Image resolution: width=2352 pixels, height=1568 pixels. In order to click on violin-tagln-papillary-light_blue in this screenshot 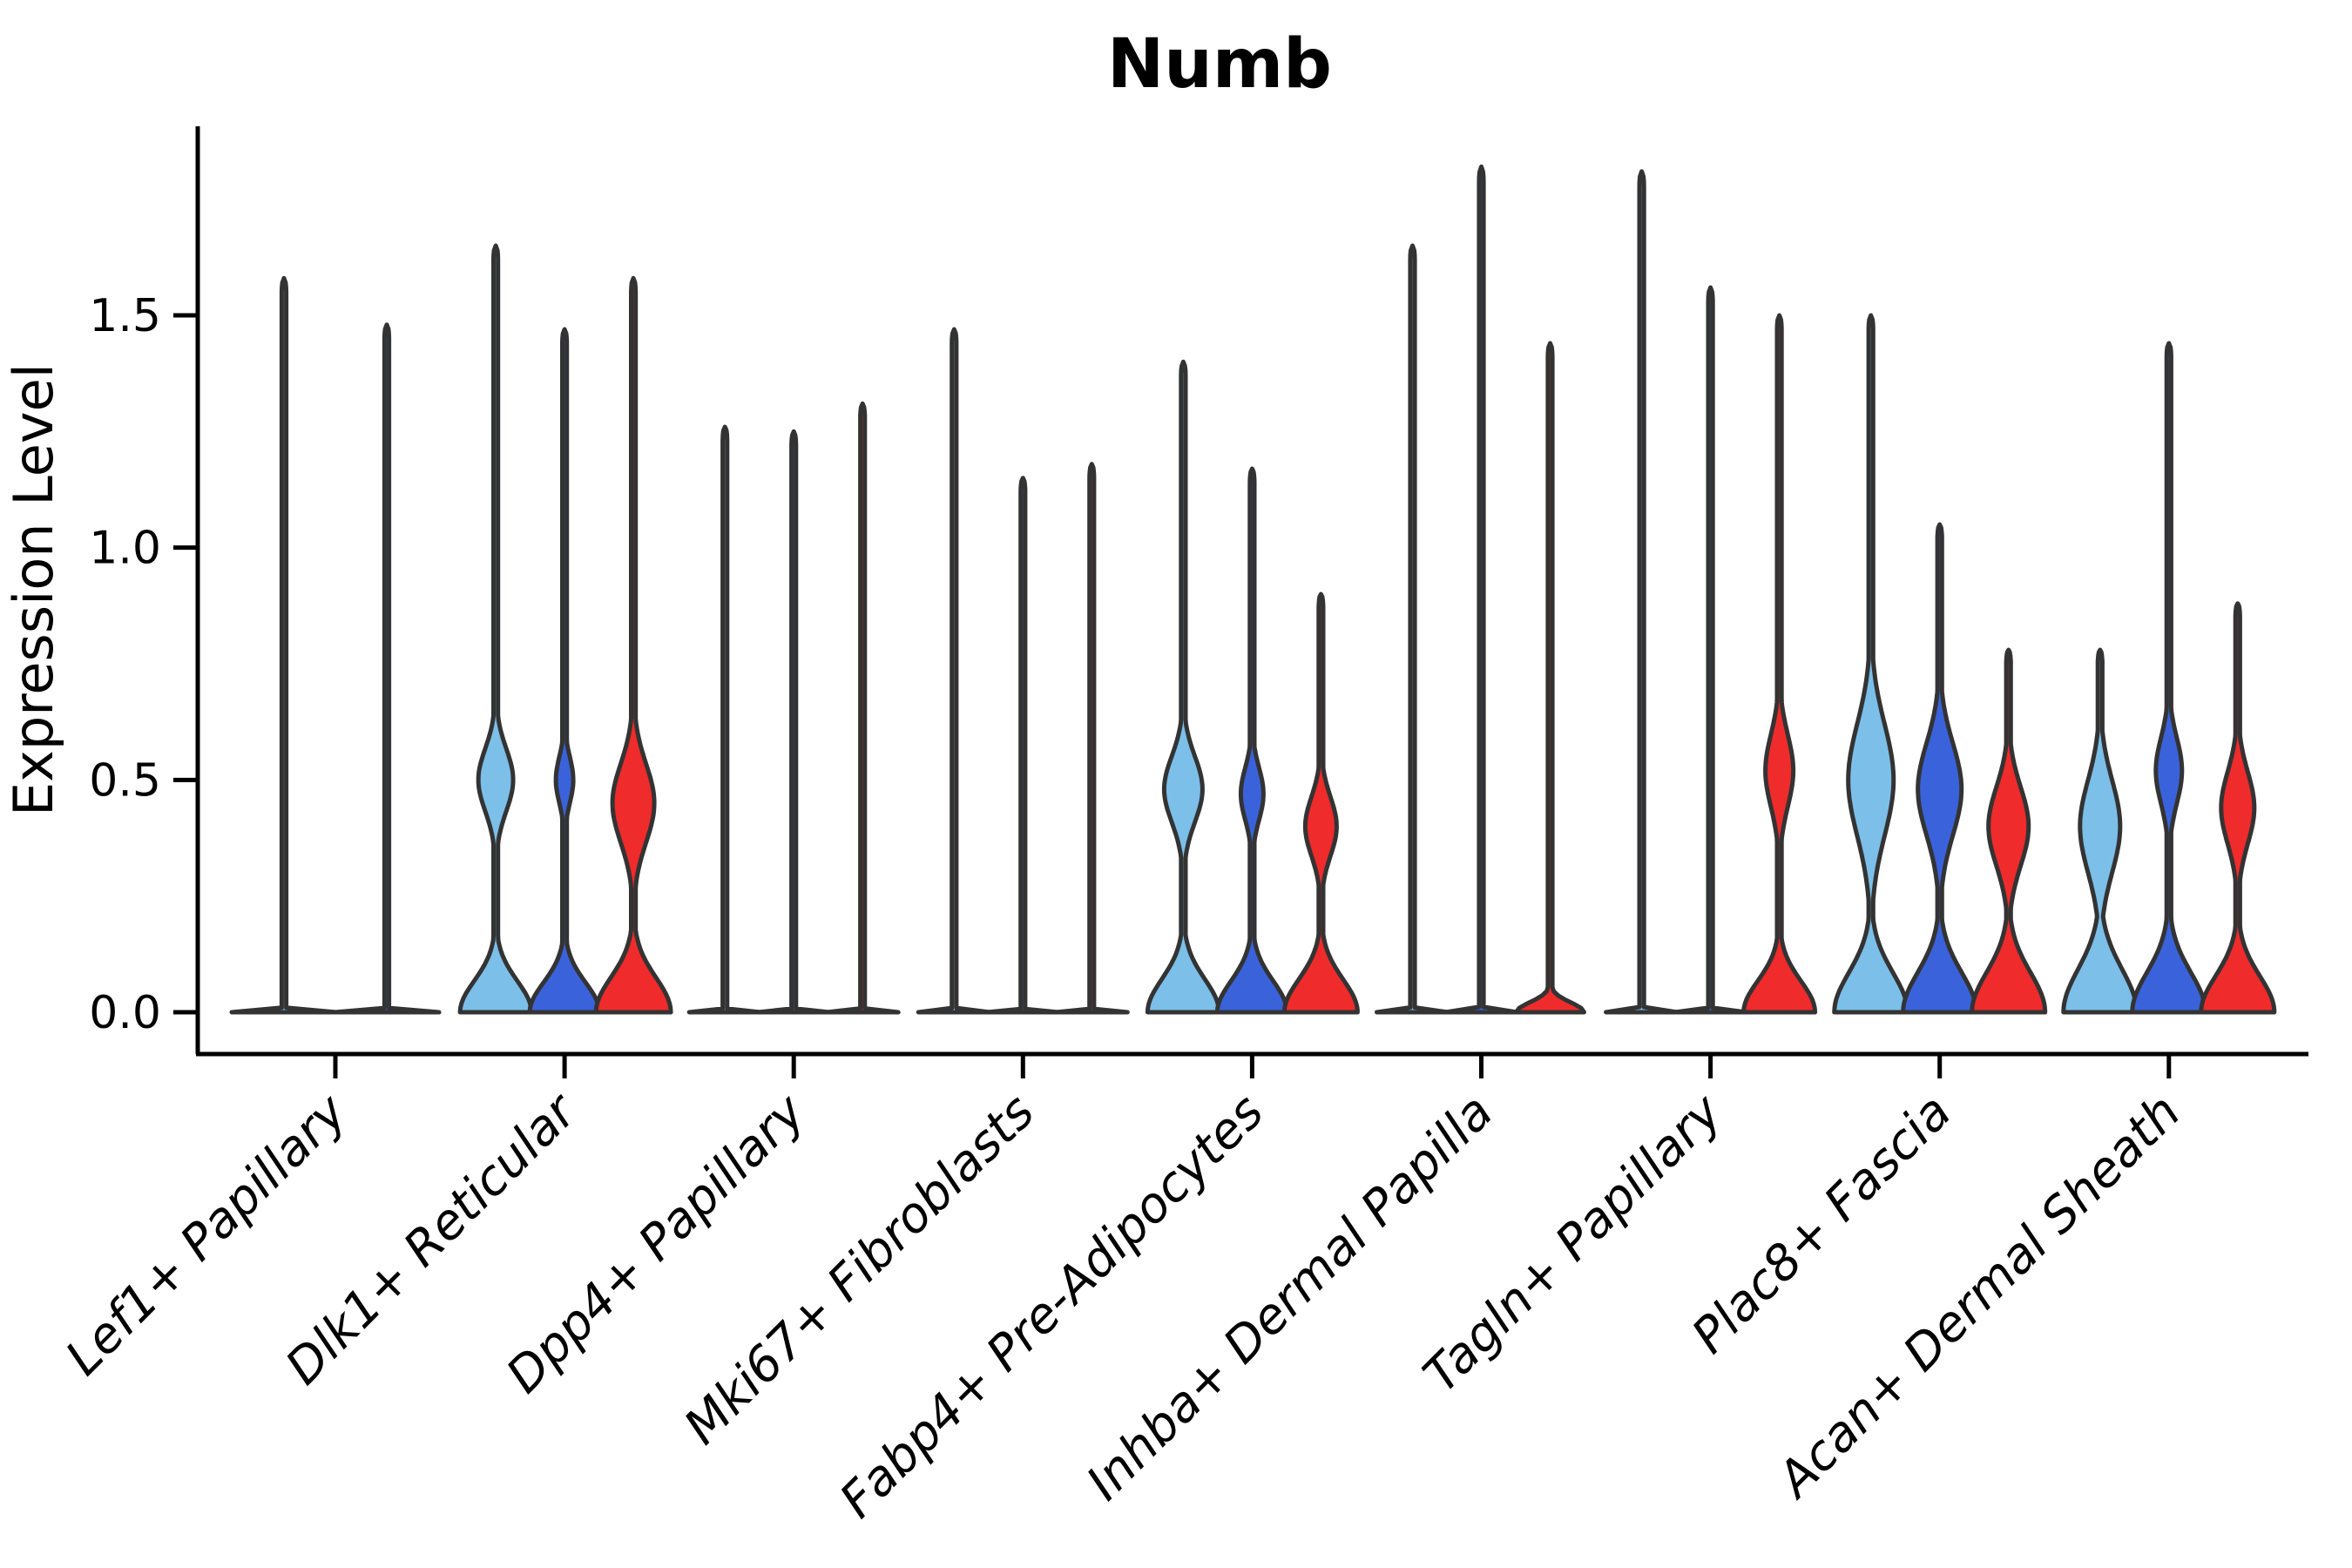, I will do `click(1642, 592)`.